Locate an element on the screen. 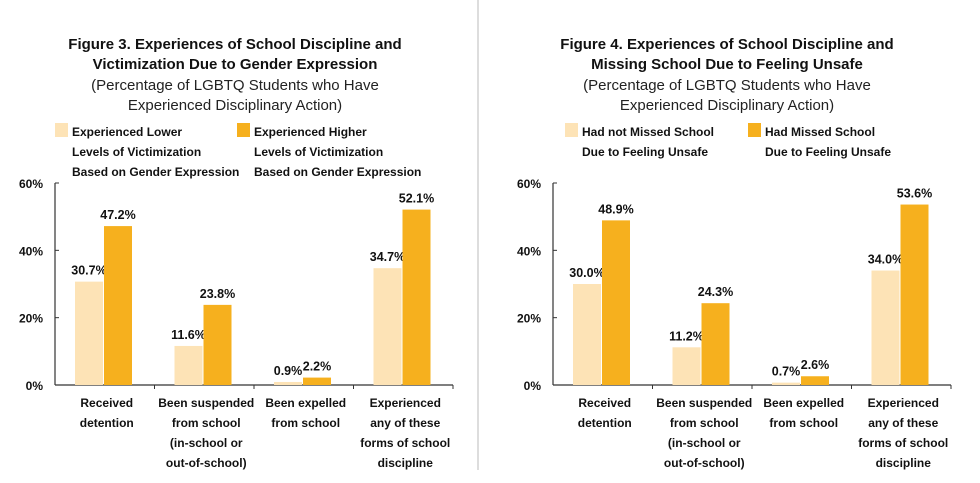 This screenshot has height=483, width=980. data-label: 52.1% is located at coordinates (416, 199).